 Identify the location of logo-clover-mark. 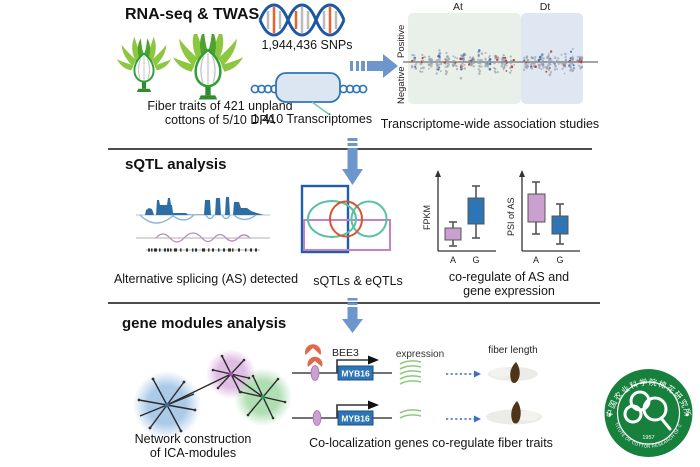
(647, 410).